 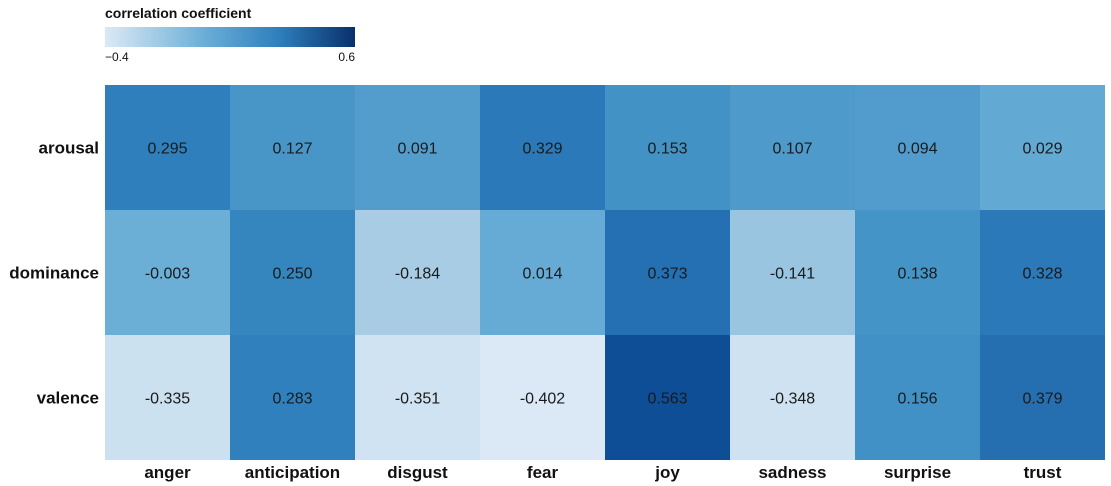 I want to click on color-legend: correlation coefficient −0.4 0.6, so click(x=230, y=34).